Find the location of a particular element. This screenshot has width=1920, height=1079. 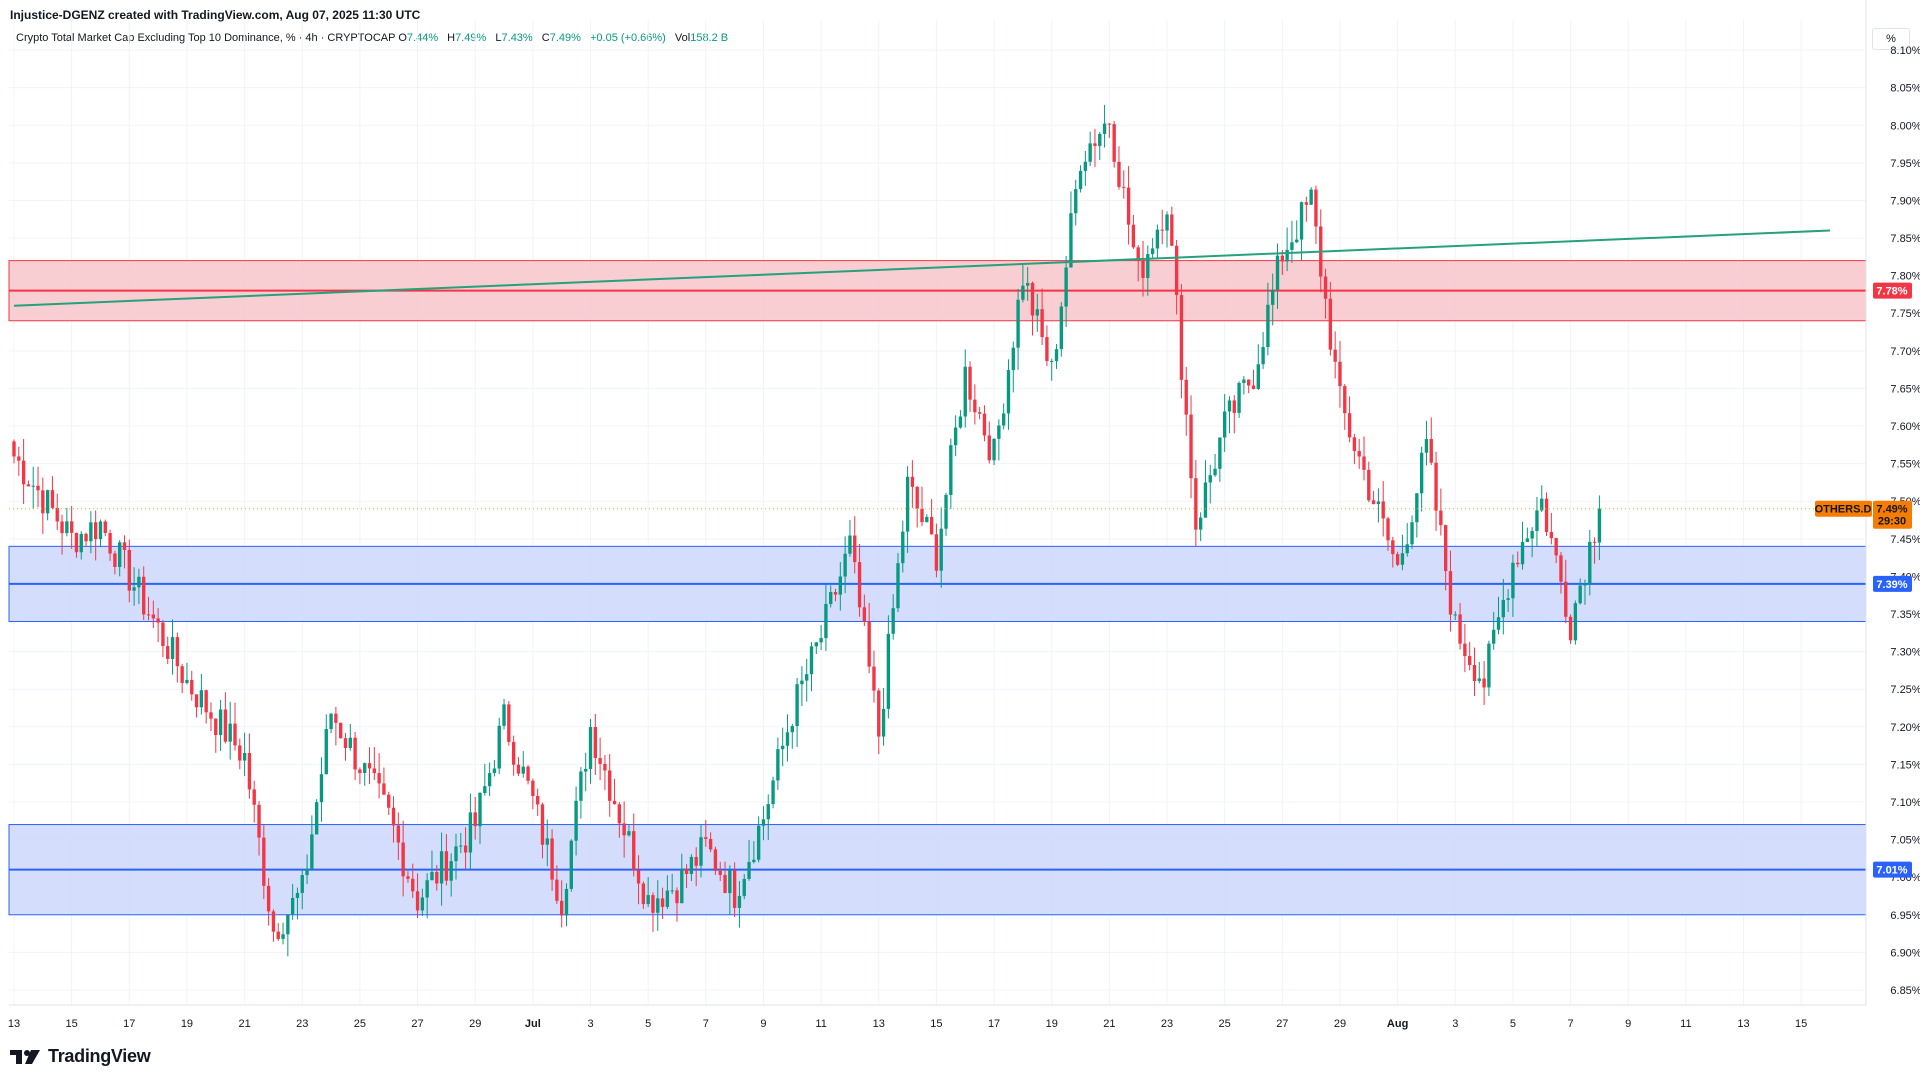

y-tick-label: 7.60% is located at coordinates (1905, 427).